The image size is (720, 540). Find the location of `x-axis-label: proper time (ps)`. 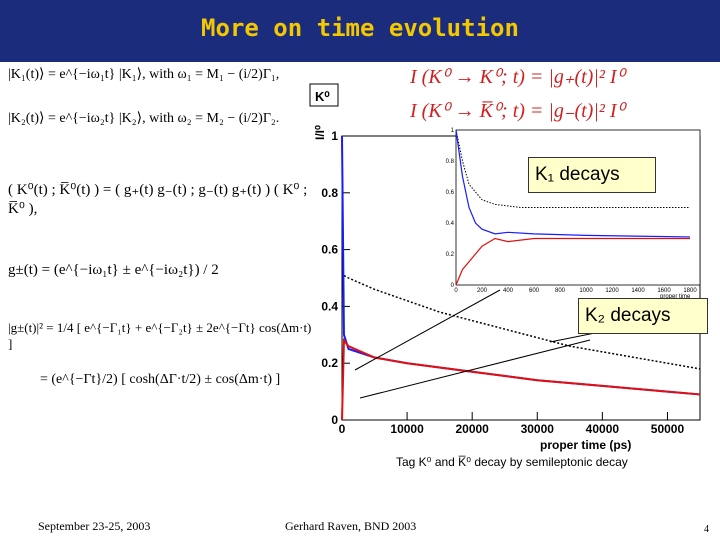

x-axis-label: proper time (ps) is located at coordinates (585, 445).